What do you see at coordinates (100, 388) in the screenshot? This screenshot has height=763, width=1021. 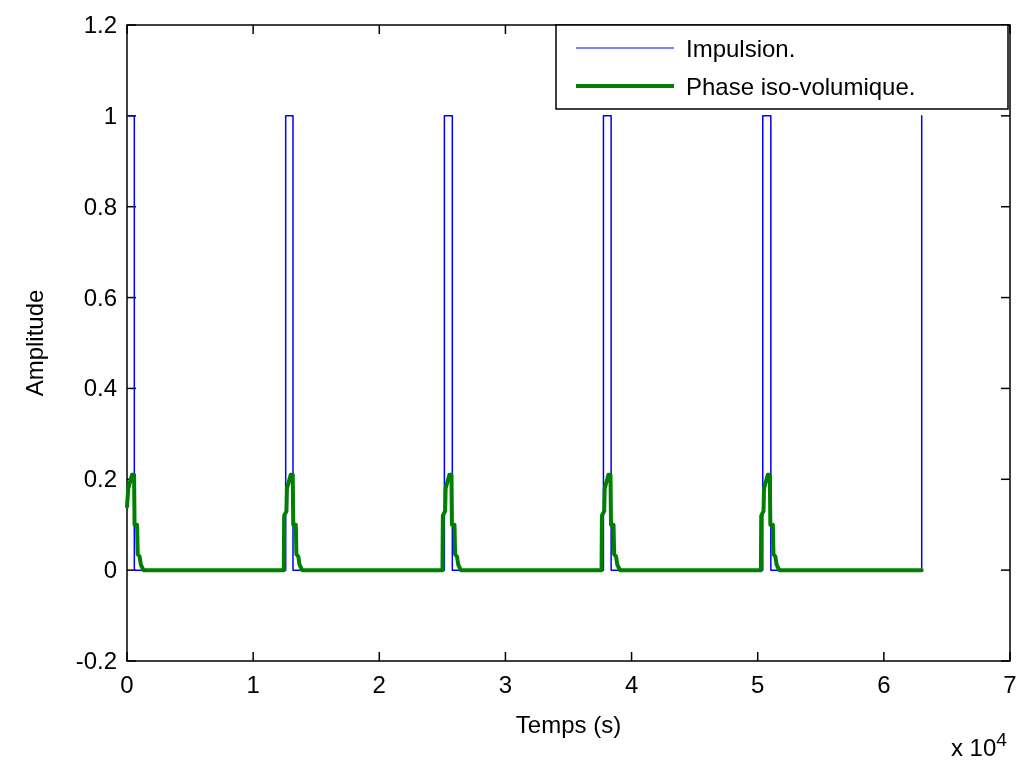 I see `y-tick-label: 0.4` at bounding box center [100, 388].